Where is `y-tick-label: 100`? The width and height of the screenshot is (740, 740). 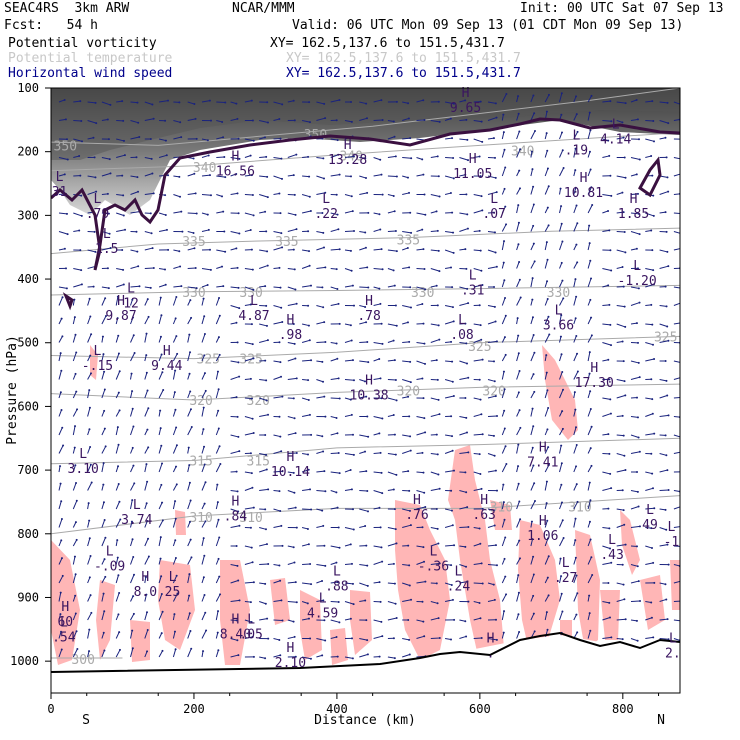 y-tick-label: 100 is located at coordinates (28, 88).